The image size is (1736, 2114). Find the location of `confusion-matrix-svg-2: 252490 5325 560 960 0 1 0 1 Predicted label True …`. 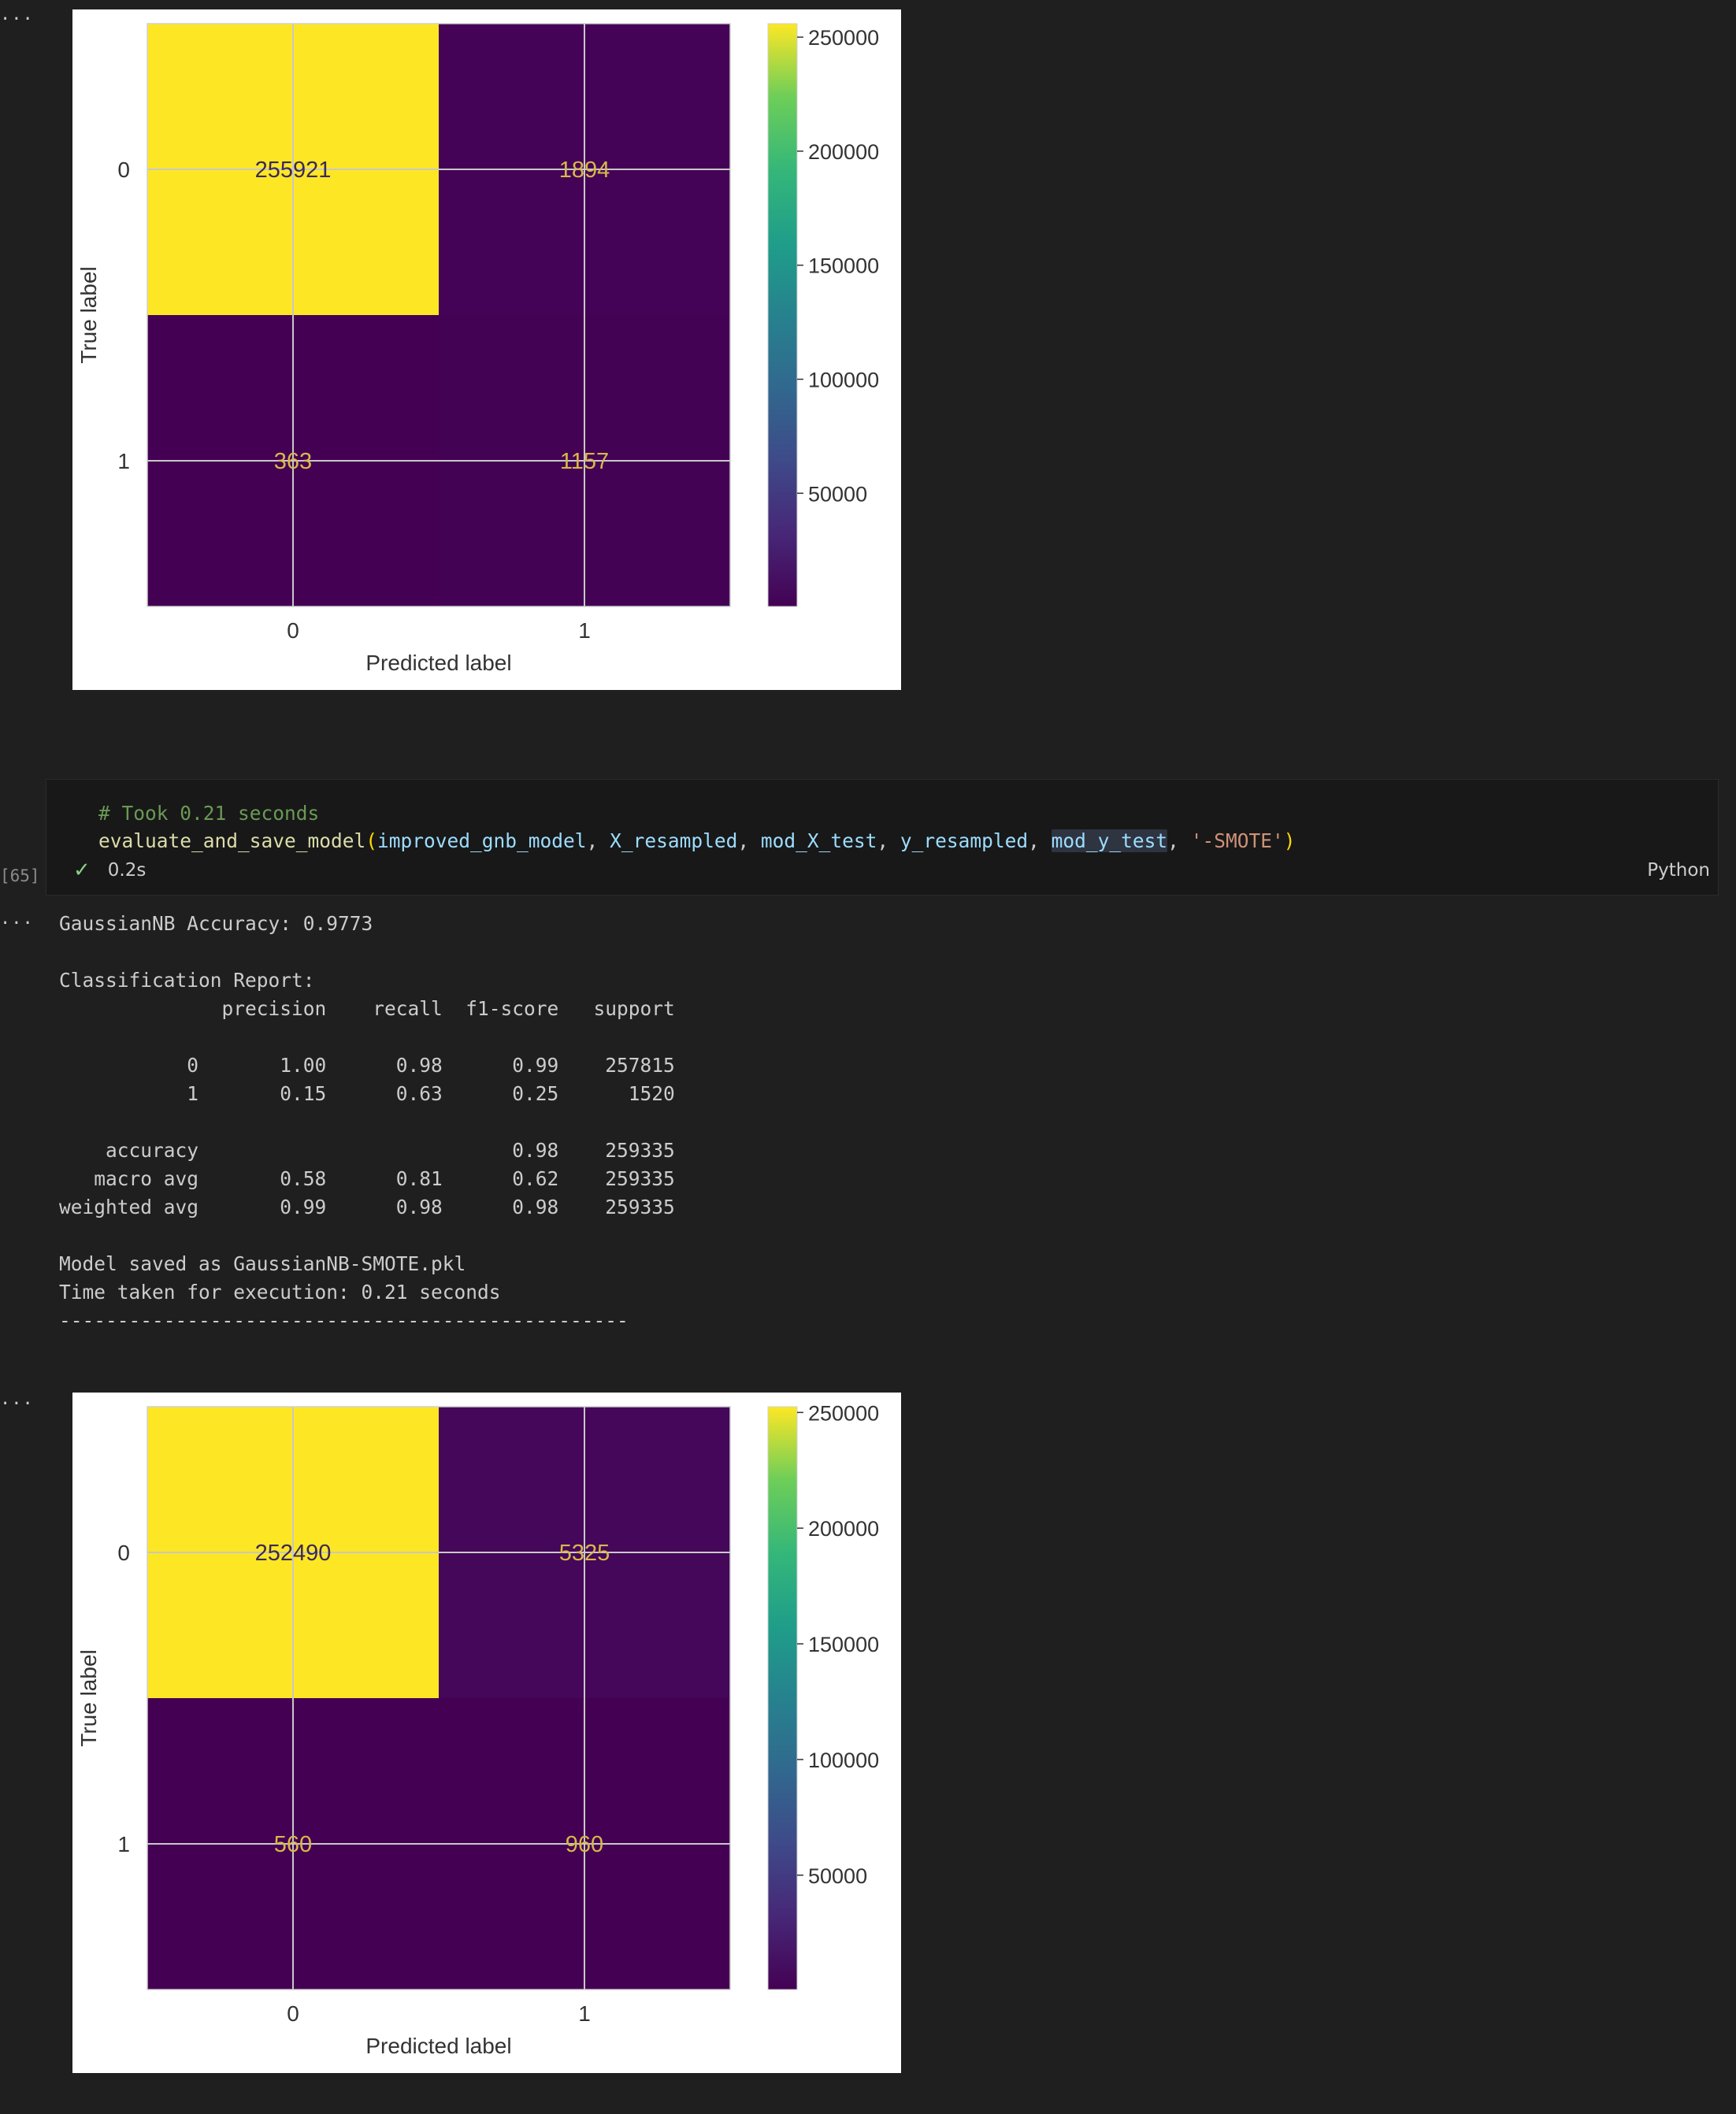

confusion-matrix-svg-2: 252490 5325 560 960 0 1 0 1 Predicted label True … is located at coordinates (478, 1730).